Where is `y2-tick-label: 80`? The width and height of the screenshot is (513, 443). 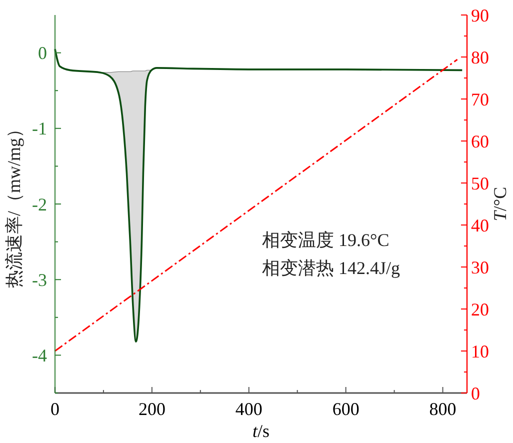
y2-tick-label: 80 is located at coordinates (480, 57).